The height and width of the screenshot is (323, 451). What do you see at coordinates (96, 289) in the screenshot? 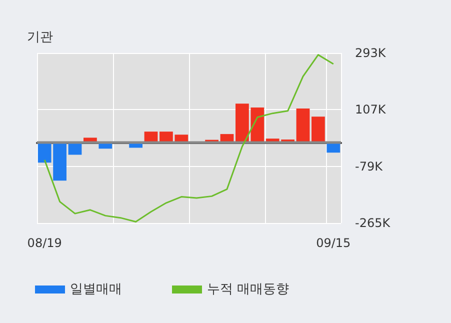
I see `legend-label: 일별매매` at bounding box center [96, 289].